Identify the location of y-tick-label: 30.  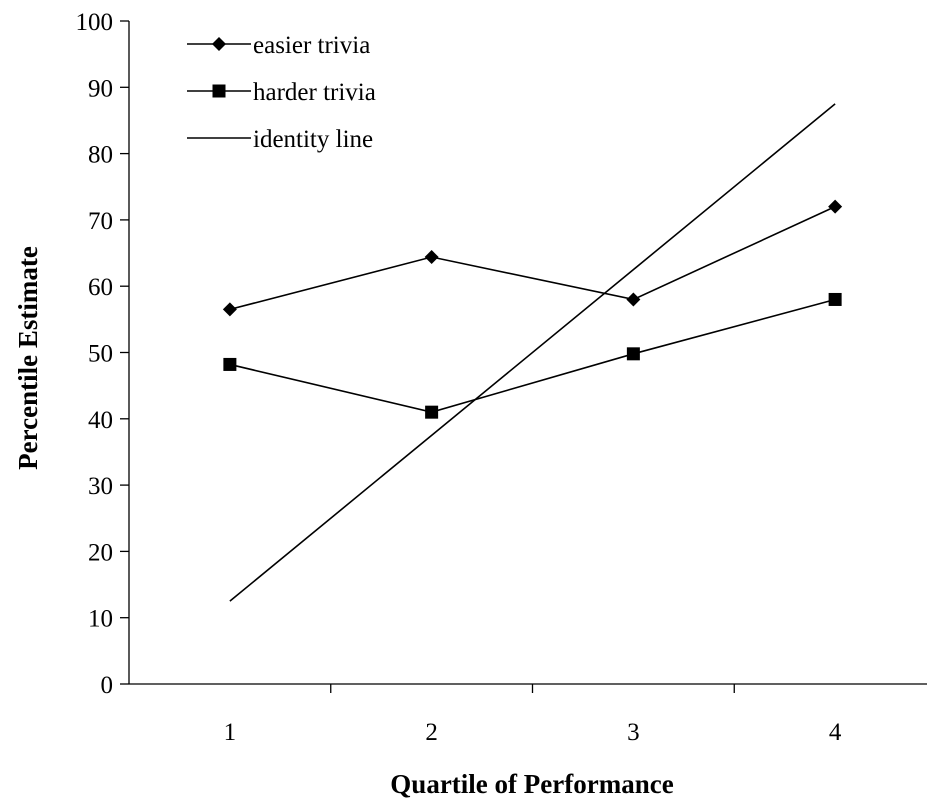
(100, 486).